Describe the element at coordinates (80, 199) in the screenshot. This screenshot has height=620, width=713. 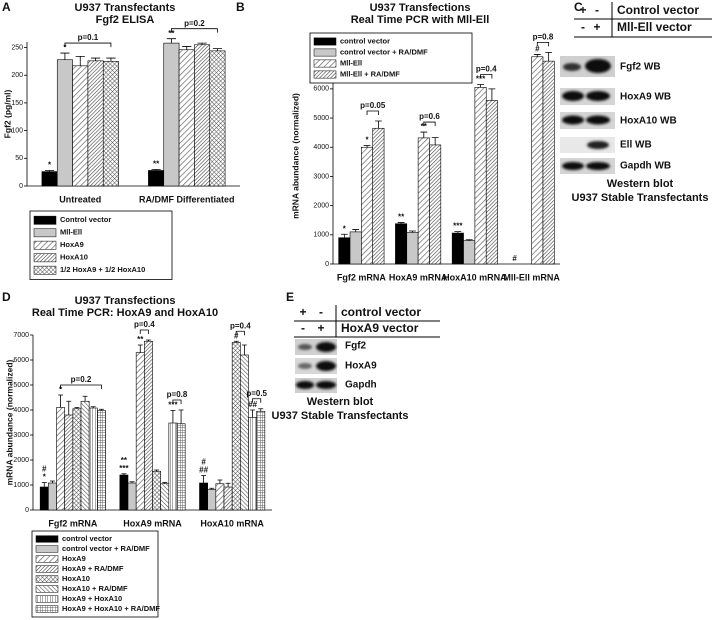
I see `x-tick-label: Untreated` at that location.